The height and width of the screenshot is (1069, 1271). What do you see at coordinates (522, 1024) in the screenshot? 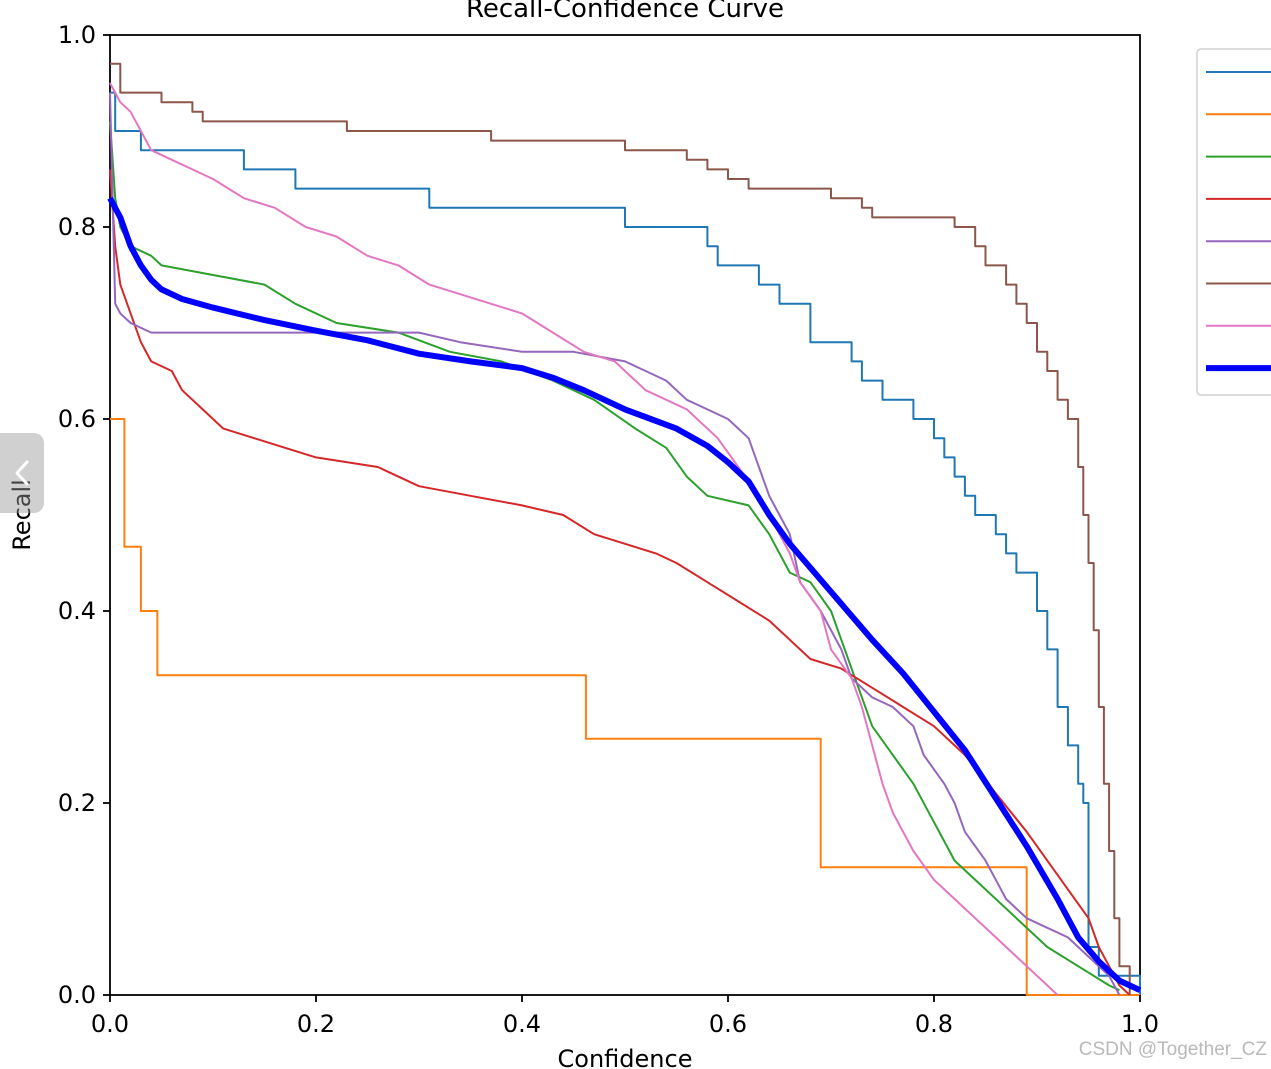
I see `x-tick-label: 0.4` at bounding box center [522, 1024].